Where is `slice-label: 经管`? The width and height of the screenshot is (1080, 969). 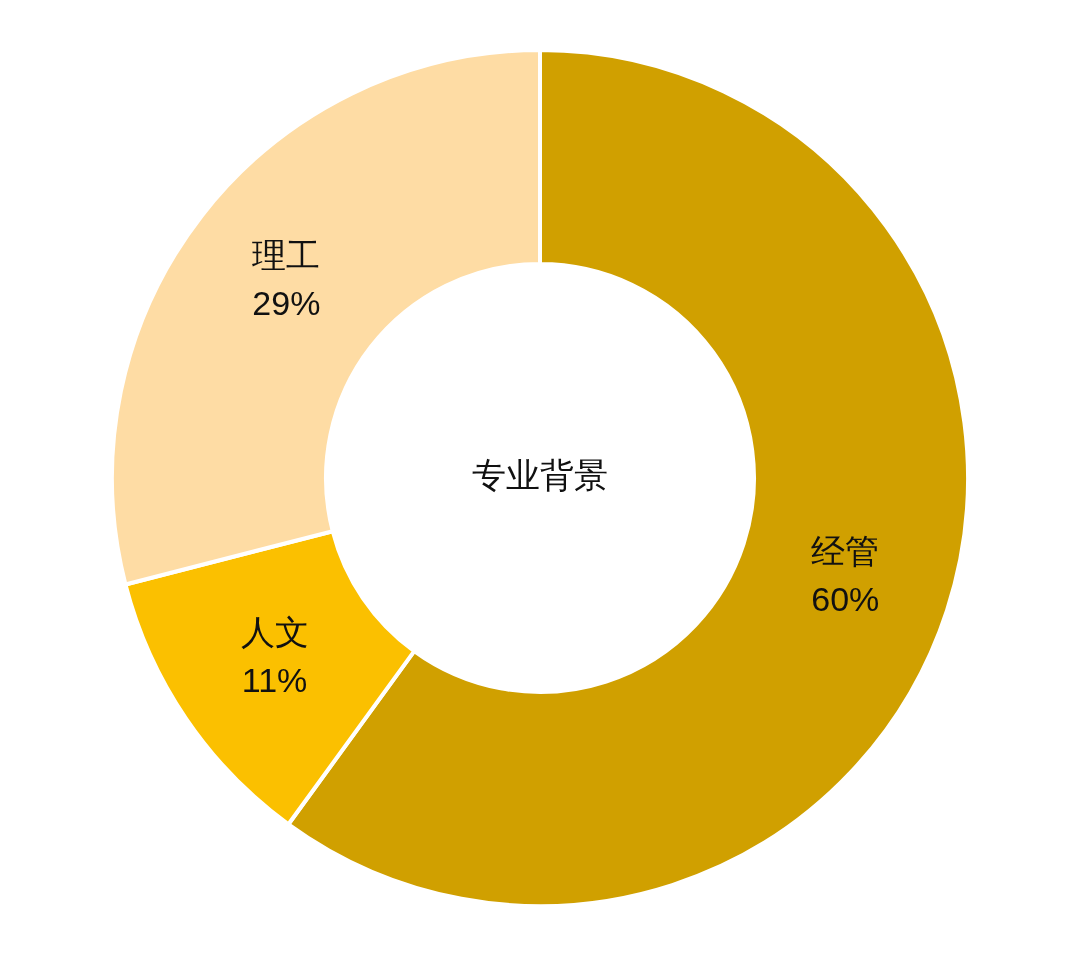 slice-label: 经管 is located at coordinates (845, 550).